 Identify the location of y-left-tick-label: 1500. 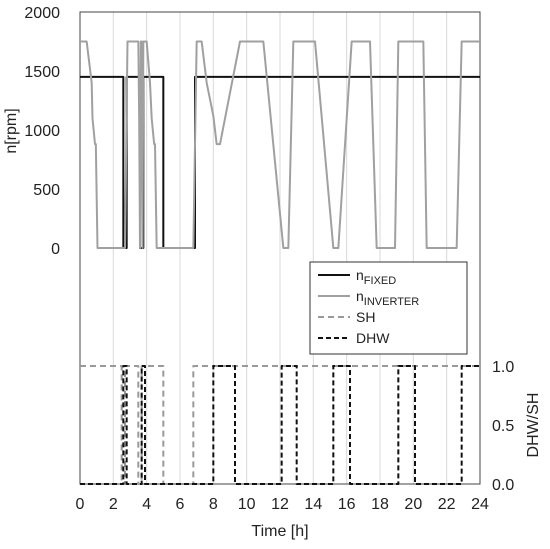
(42, 72).